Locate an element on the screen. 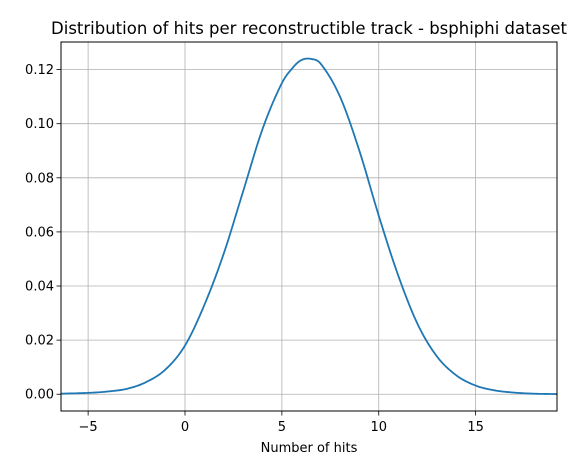 Image resolution: width=588 pixels, height=475 pixels. x-tick-label: 5 is located at coordinates (282, 427).